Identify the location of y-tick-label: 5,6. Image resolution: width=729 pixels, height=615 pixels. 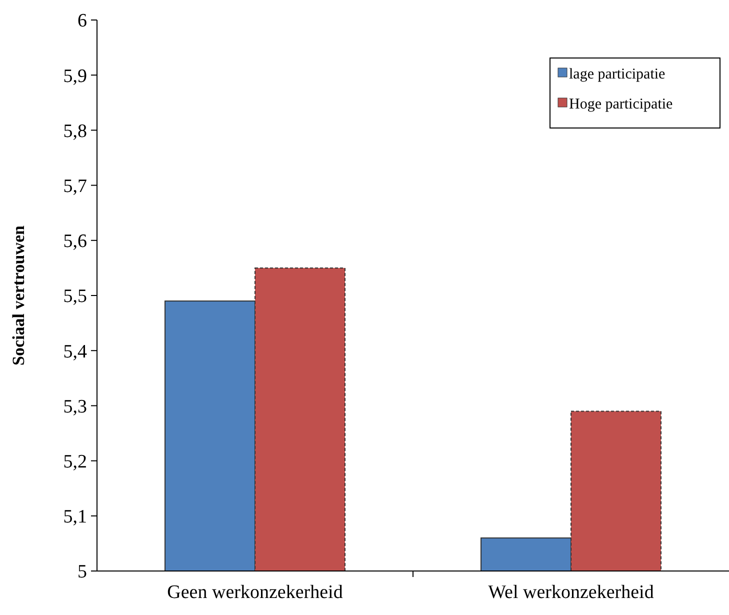
(75, 241).